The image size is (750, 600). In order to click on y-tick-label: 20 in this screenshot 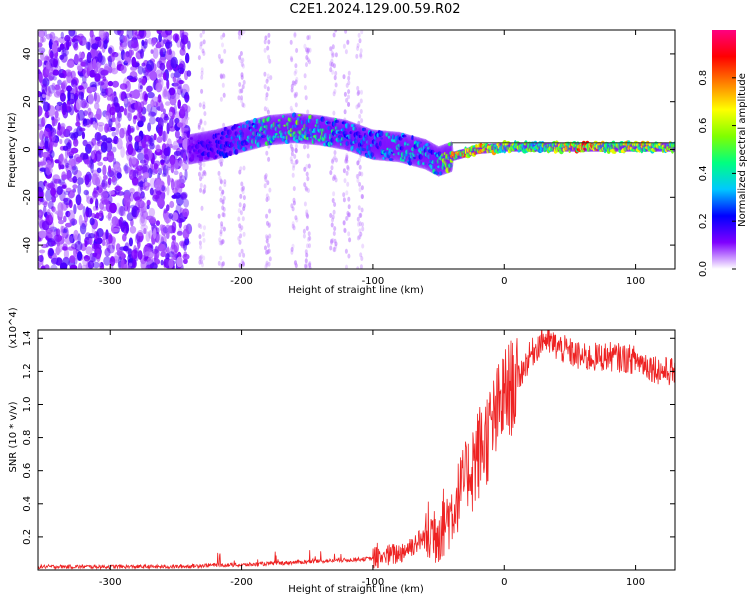, I will do `click(27, 101)`.